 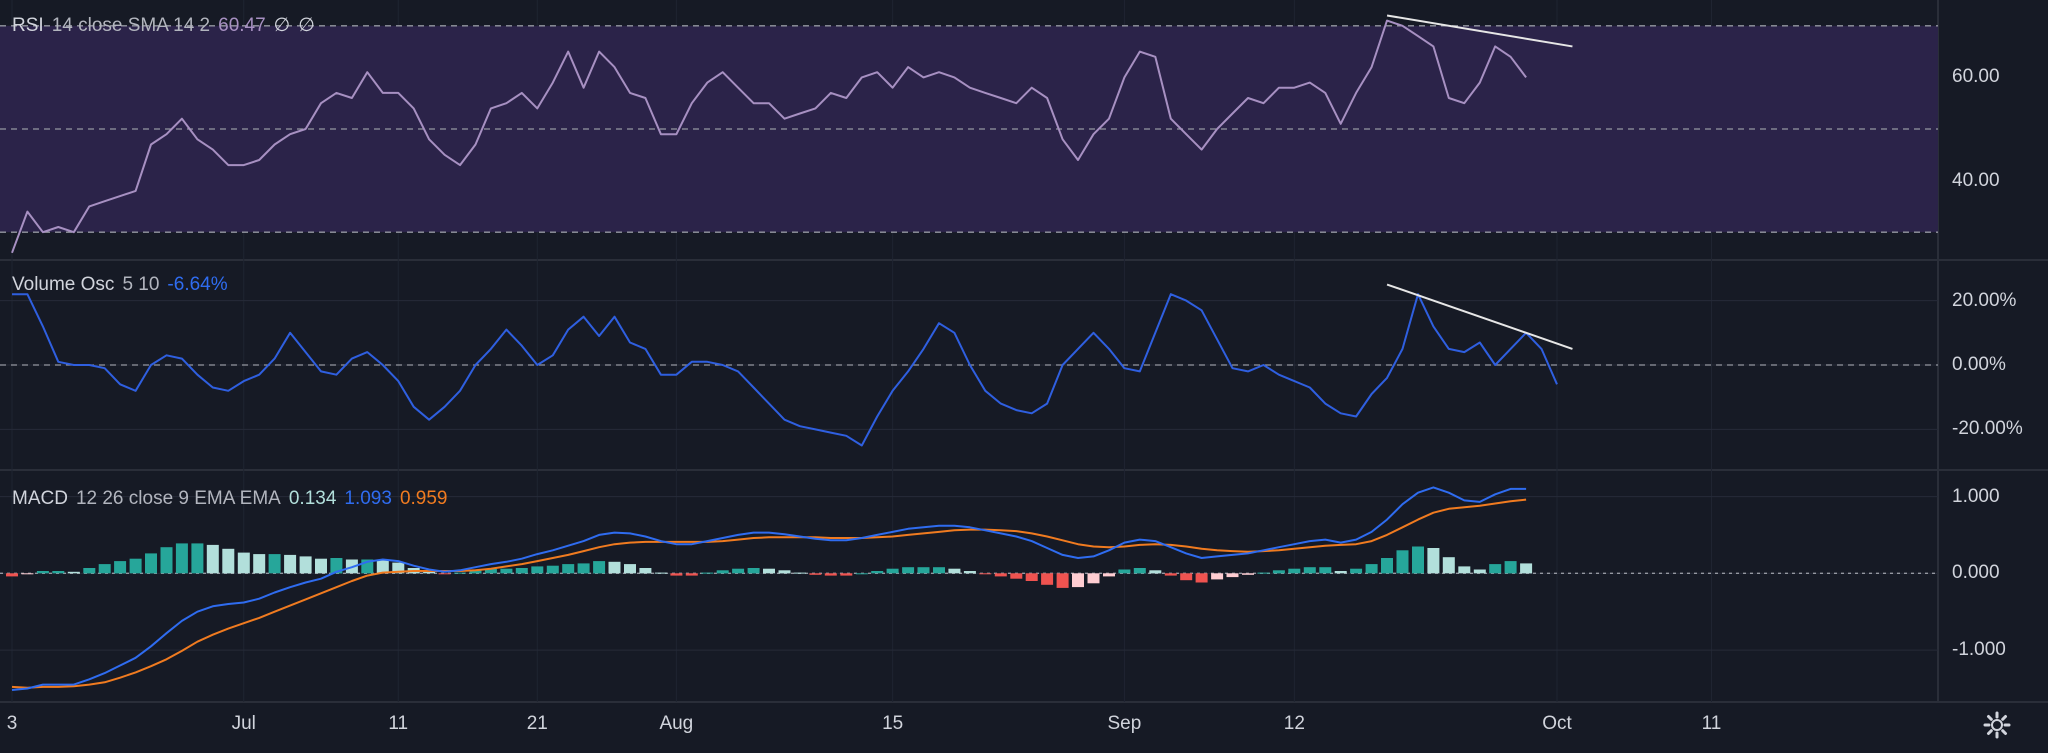 What do you see at coordinates (1997, 725) in the screenshot?
I see `gear-icon` at bounding box center [1997, 725].